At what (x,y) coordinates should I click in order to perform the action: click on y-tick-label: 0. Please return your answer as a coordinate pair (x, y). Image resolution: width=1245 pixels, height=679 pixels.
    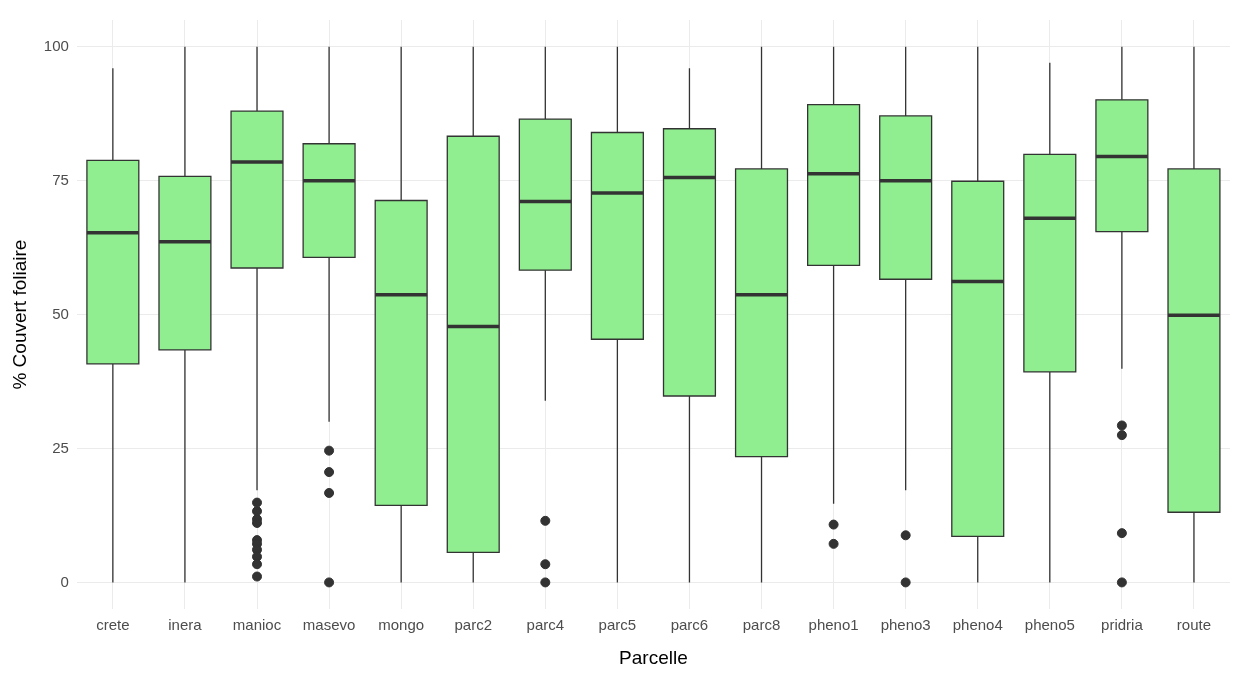
    Looking at the image, I should click on (64, 581).